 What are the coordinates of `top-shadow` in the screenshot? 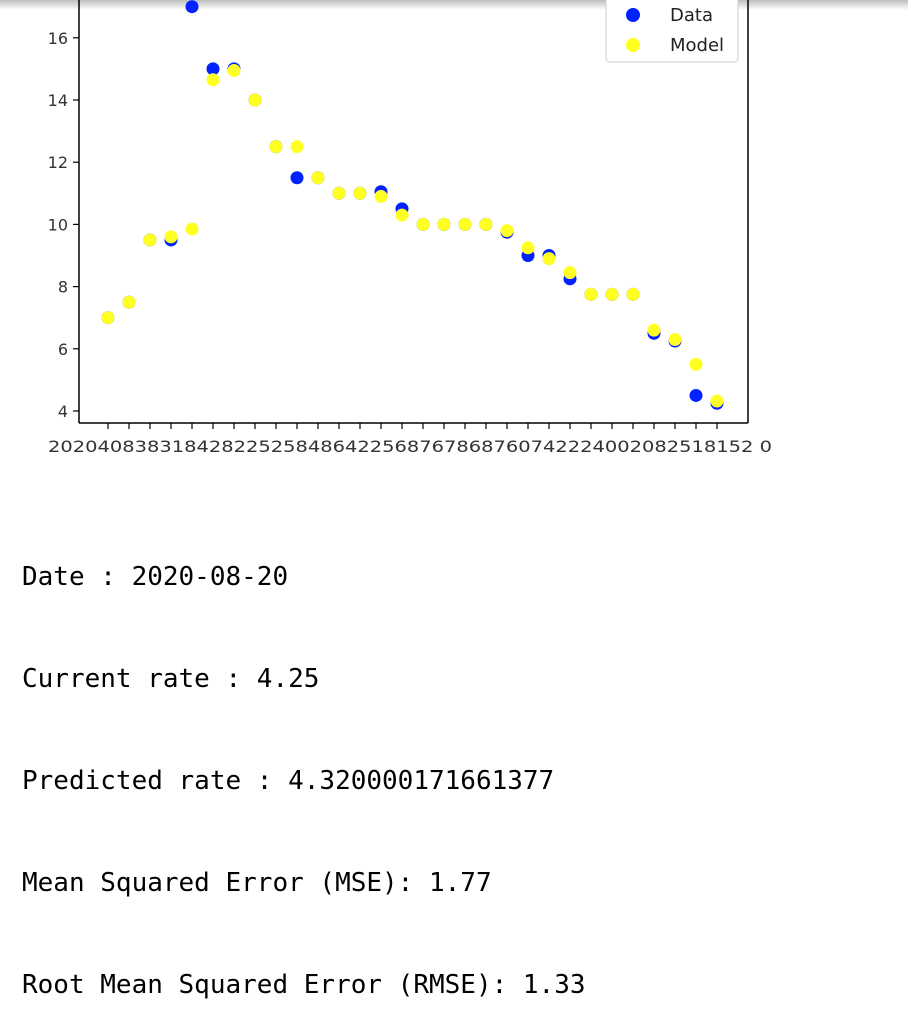 It's located at (454, 5).